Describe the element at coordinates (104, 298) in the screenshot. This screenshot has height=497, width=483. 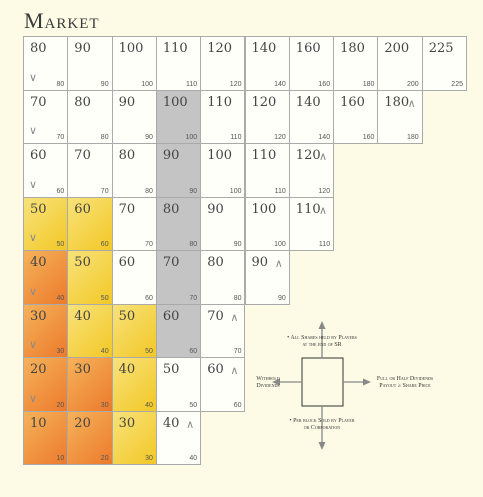
I see `cell-value: 50` at that location.